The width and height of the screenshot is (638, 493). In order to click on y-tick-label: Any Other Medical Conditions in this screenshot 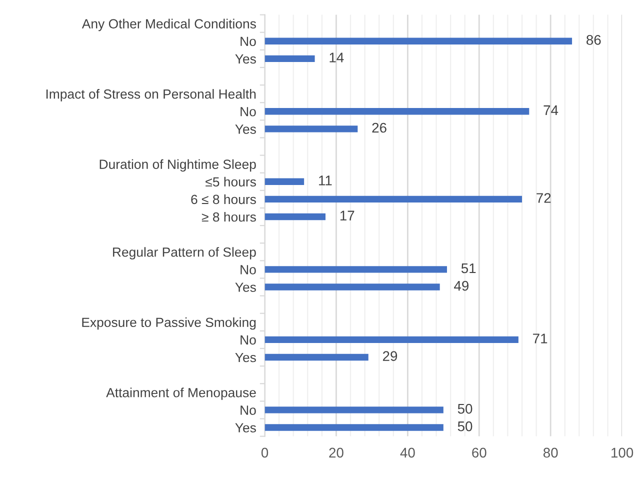, I will do `click(169, 25)`.